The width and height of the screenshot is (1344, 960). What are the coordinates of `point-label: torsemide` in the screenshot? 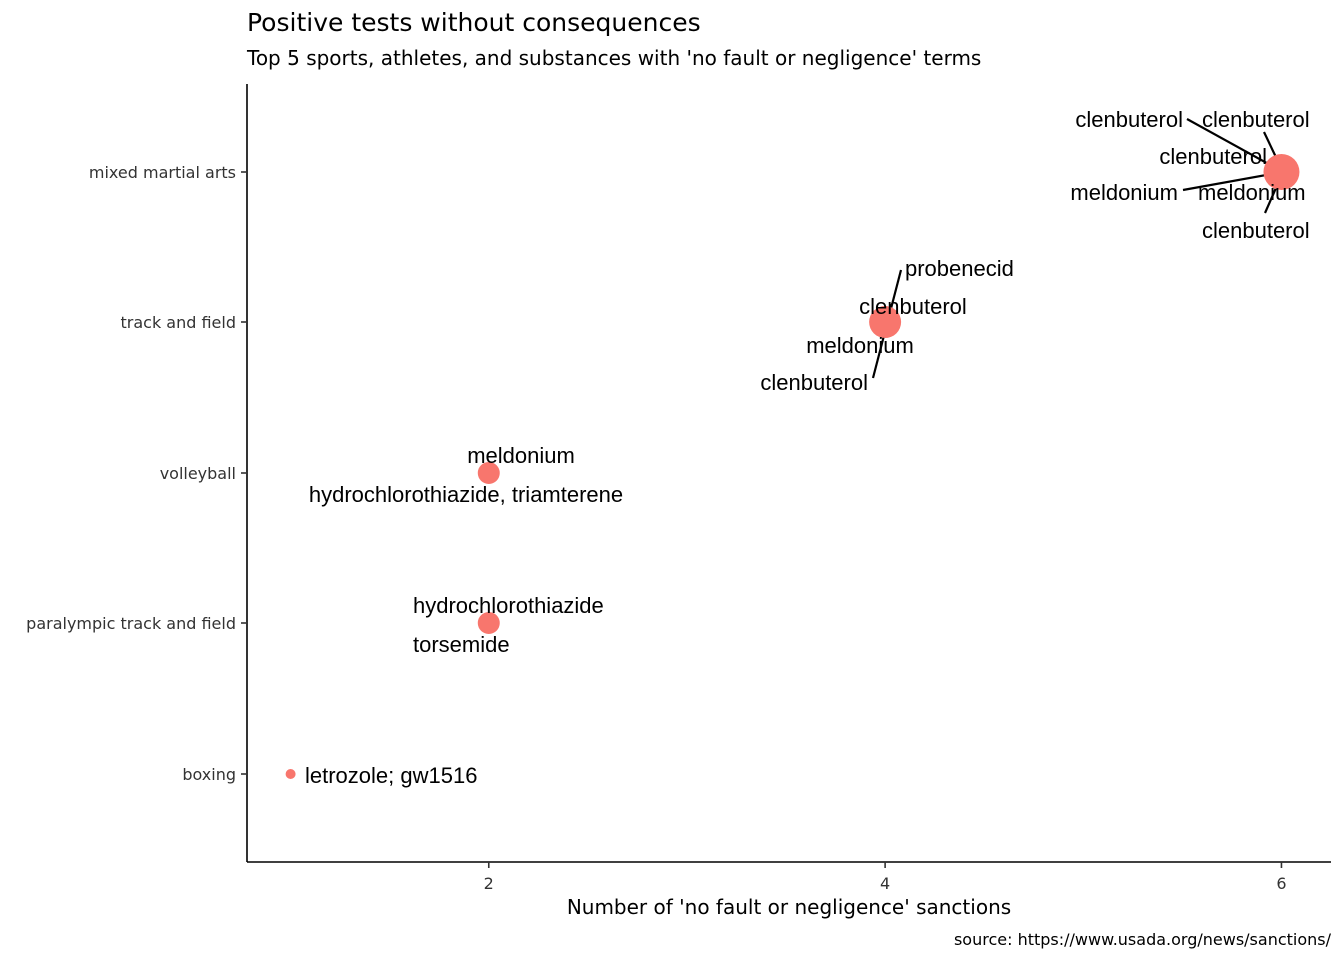 It's located at (461, 644).